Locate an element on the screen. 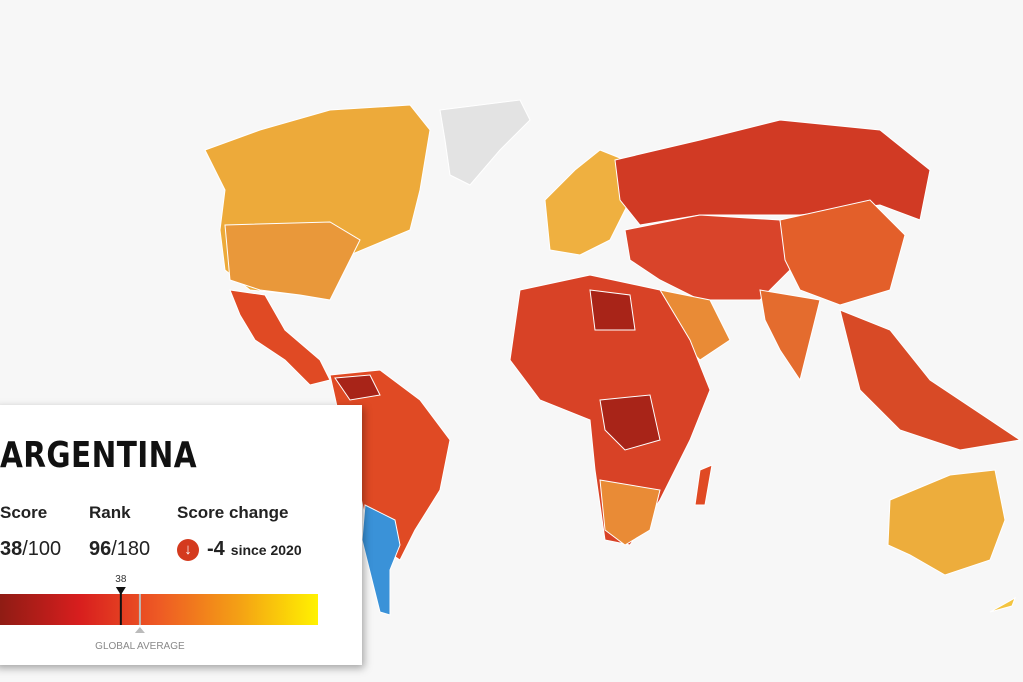 Image resolution: width=1023 pixels, height=682 pixels. mexico-central is located at coordinates (280, 337).